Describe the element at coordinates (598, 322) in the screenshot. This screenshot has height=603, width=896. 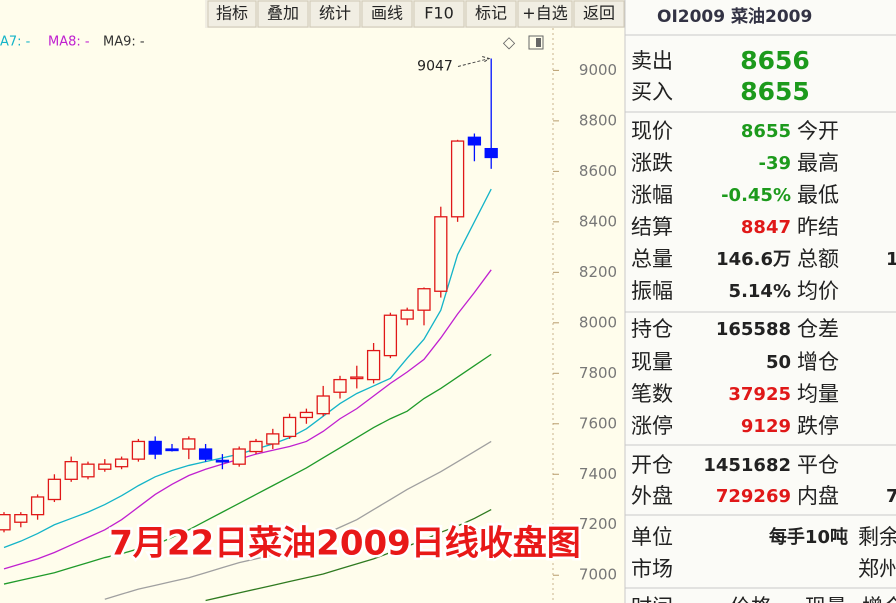
I see `y-tick-label: 8000` at that location.